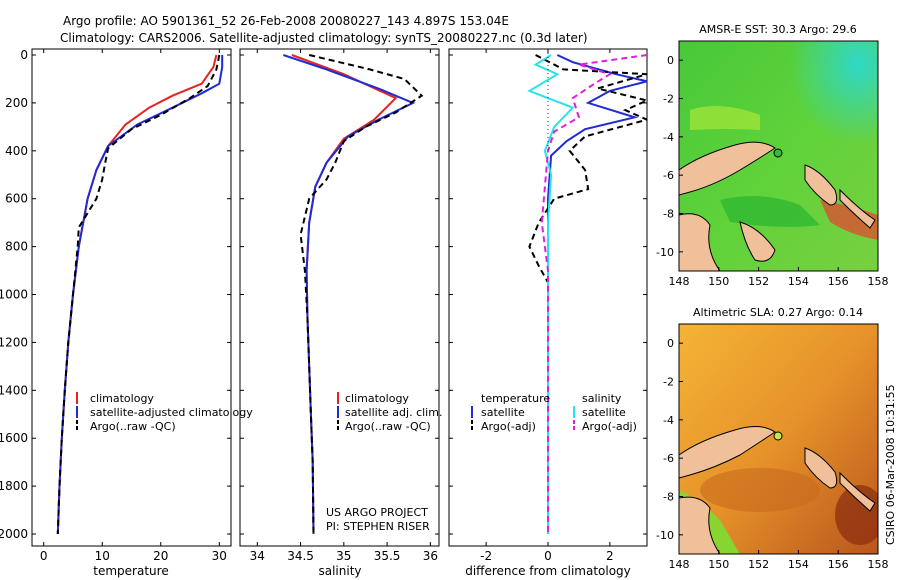 The height and width of the screenshot is (580, 900). I want to click on series-line-argo-raw-qc-, so click(361, 294).